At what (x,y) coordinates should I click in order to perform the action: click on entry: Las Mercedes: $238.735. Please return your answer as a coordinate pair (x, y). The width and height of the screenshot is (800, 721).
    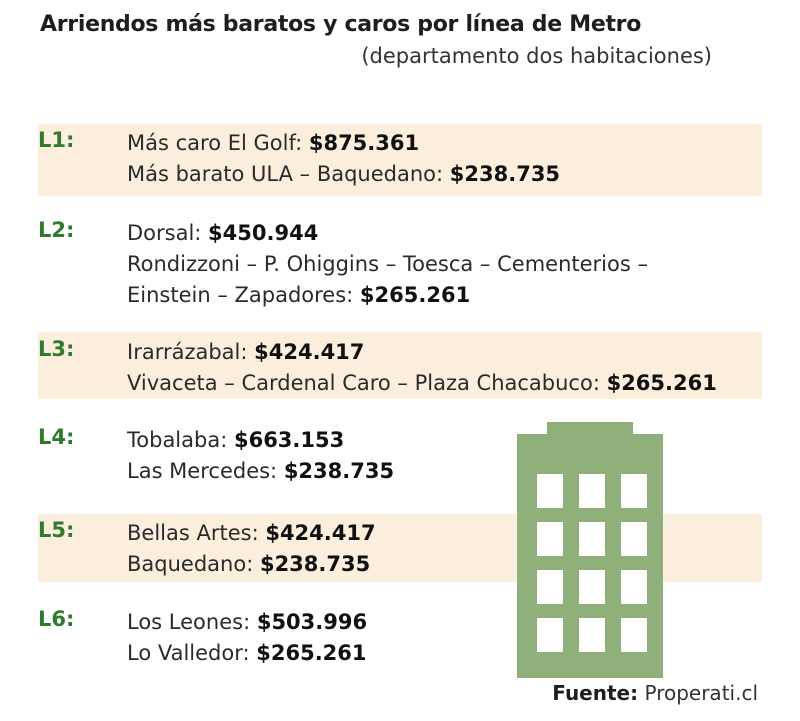
    Looking at the image, I should click on (260, 471).